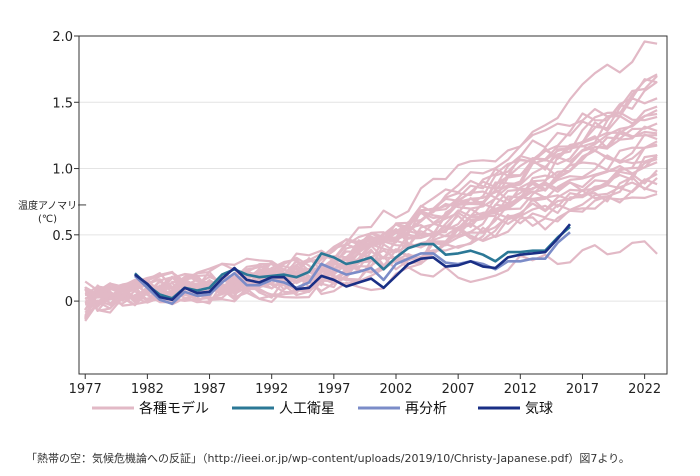  What do you see at coordinates (307, 409) in the screenshot?
I see `legend-label-1: 人工衛星` at bounding box center [307, 409].